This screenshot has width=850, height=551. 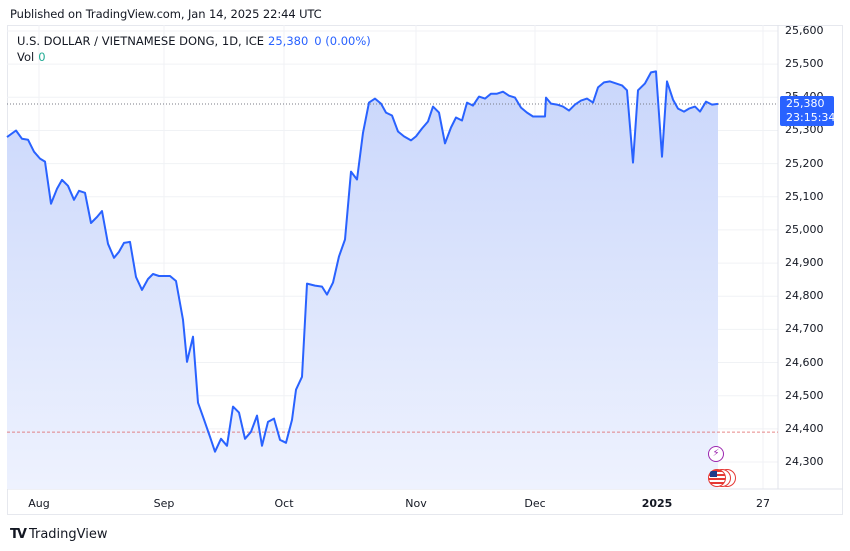 What do you see at coordinates (18, 534) in the screenshot?
I see `tradingview-logo-icon: TV` at bounding box center [18, 534].